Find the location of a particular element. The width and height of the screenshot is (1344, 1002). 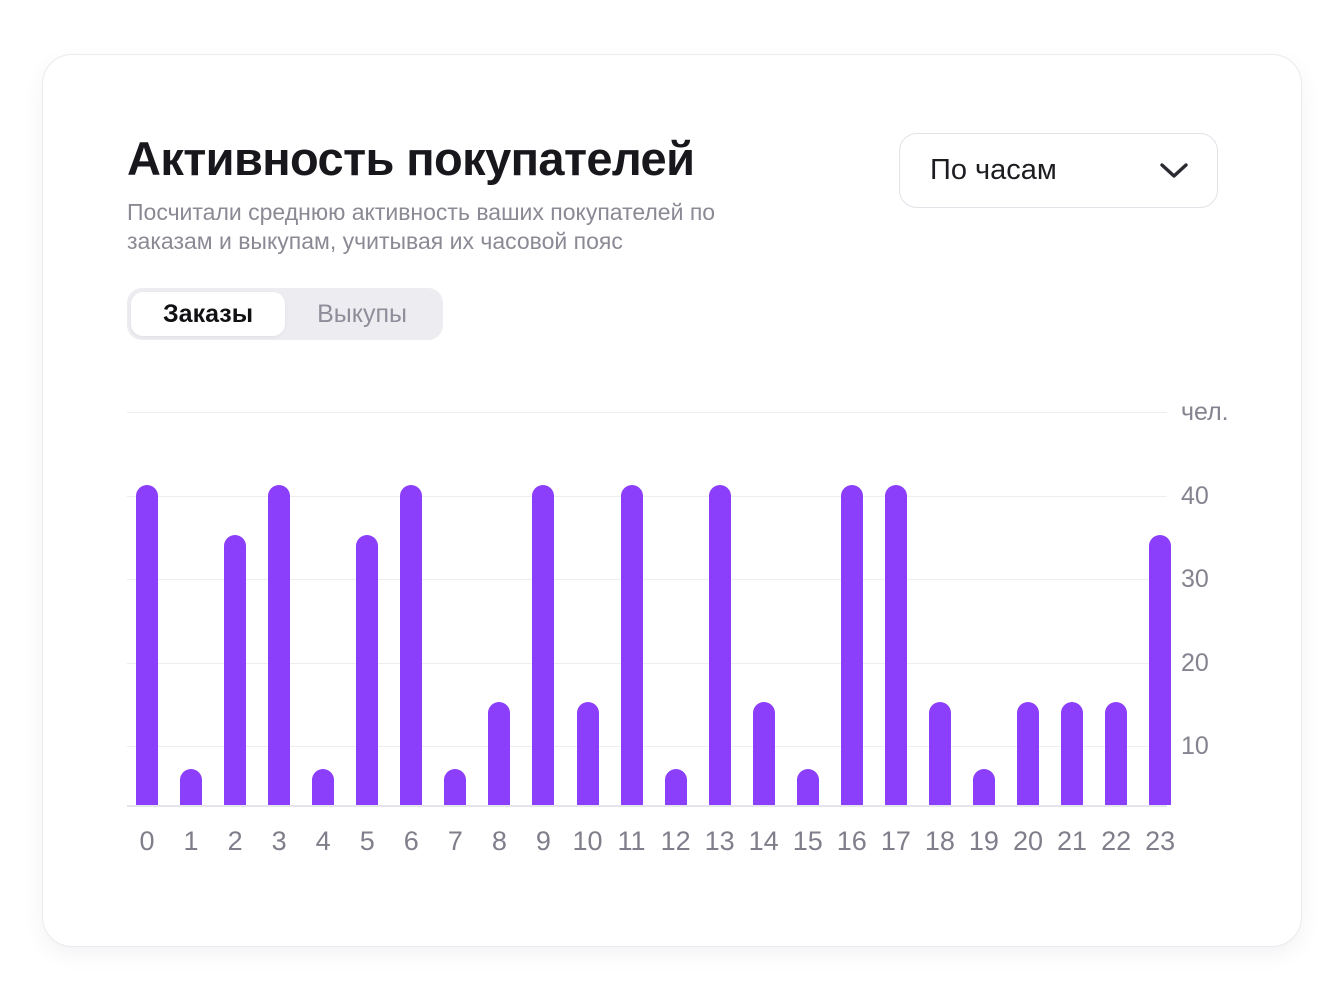

x-tick-label: 13 is located at coordinates (719, 841).